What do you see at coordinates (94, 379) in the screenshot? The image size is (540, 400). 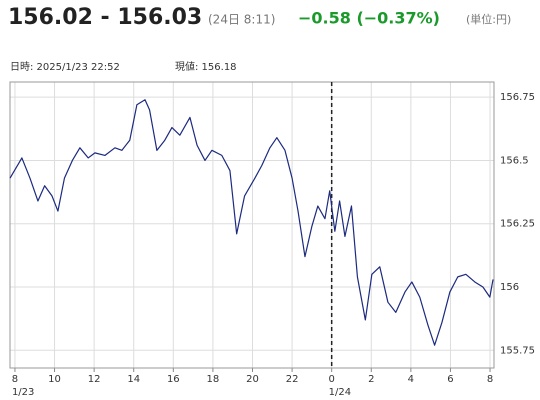 I see `x-tick-label: 12` at bounding box center [94, 379].